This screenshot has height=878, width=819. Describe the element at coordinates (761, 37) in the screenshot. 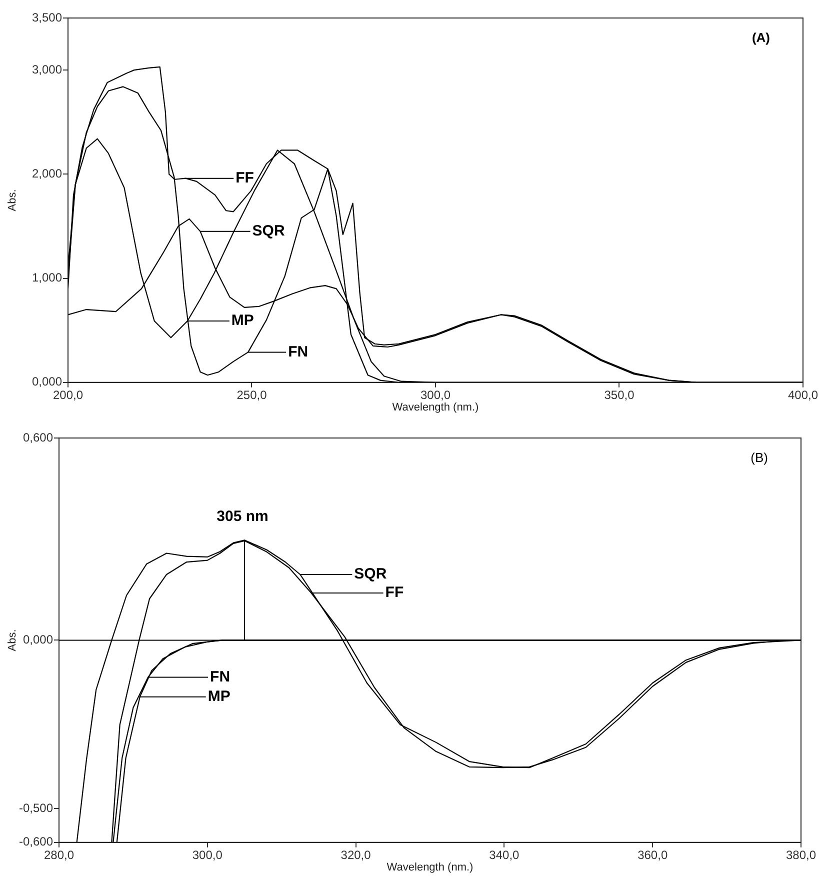

I see `annotation: (A)` at that location.